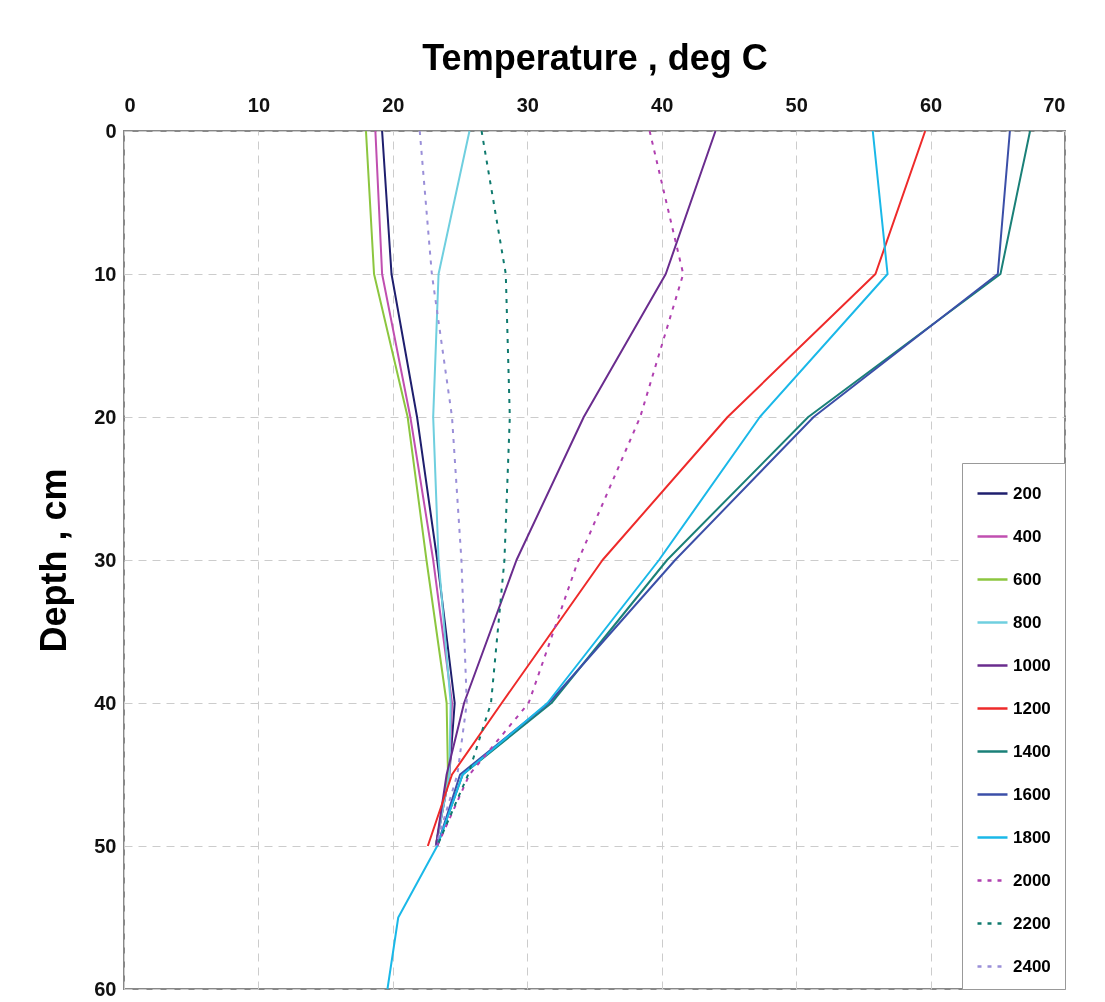 This screenshot has width=1105, height=1002. Describe the element at coordinates (1032, 665) in the screenshot. I see `legend-label: 1000` at that location.